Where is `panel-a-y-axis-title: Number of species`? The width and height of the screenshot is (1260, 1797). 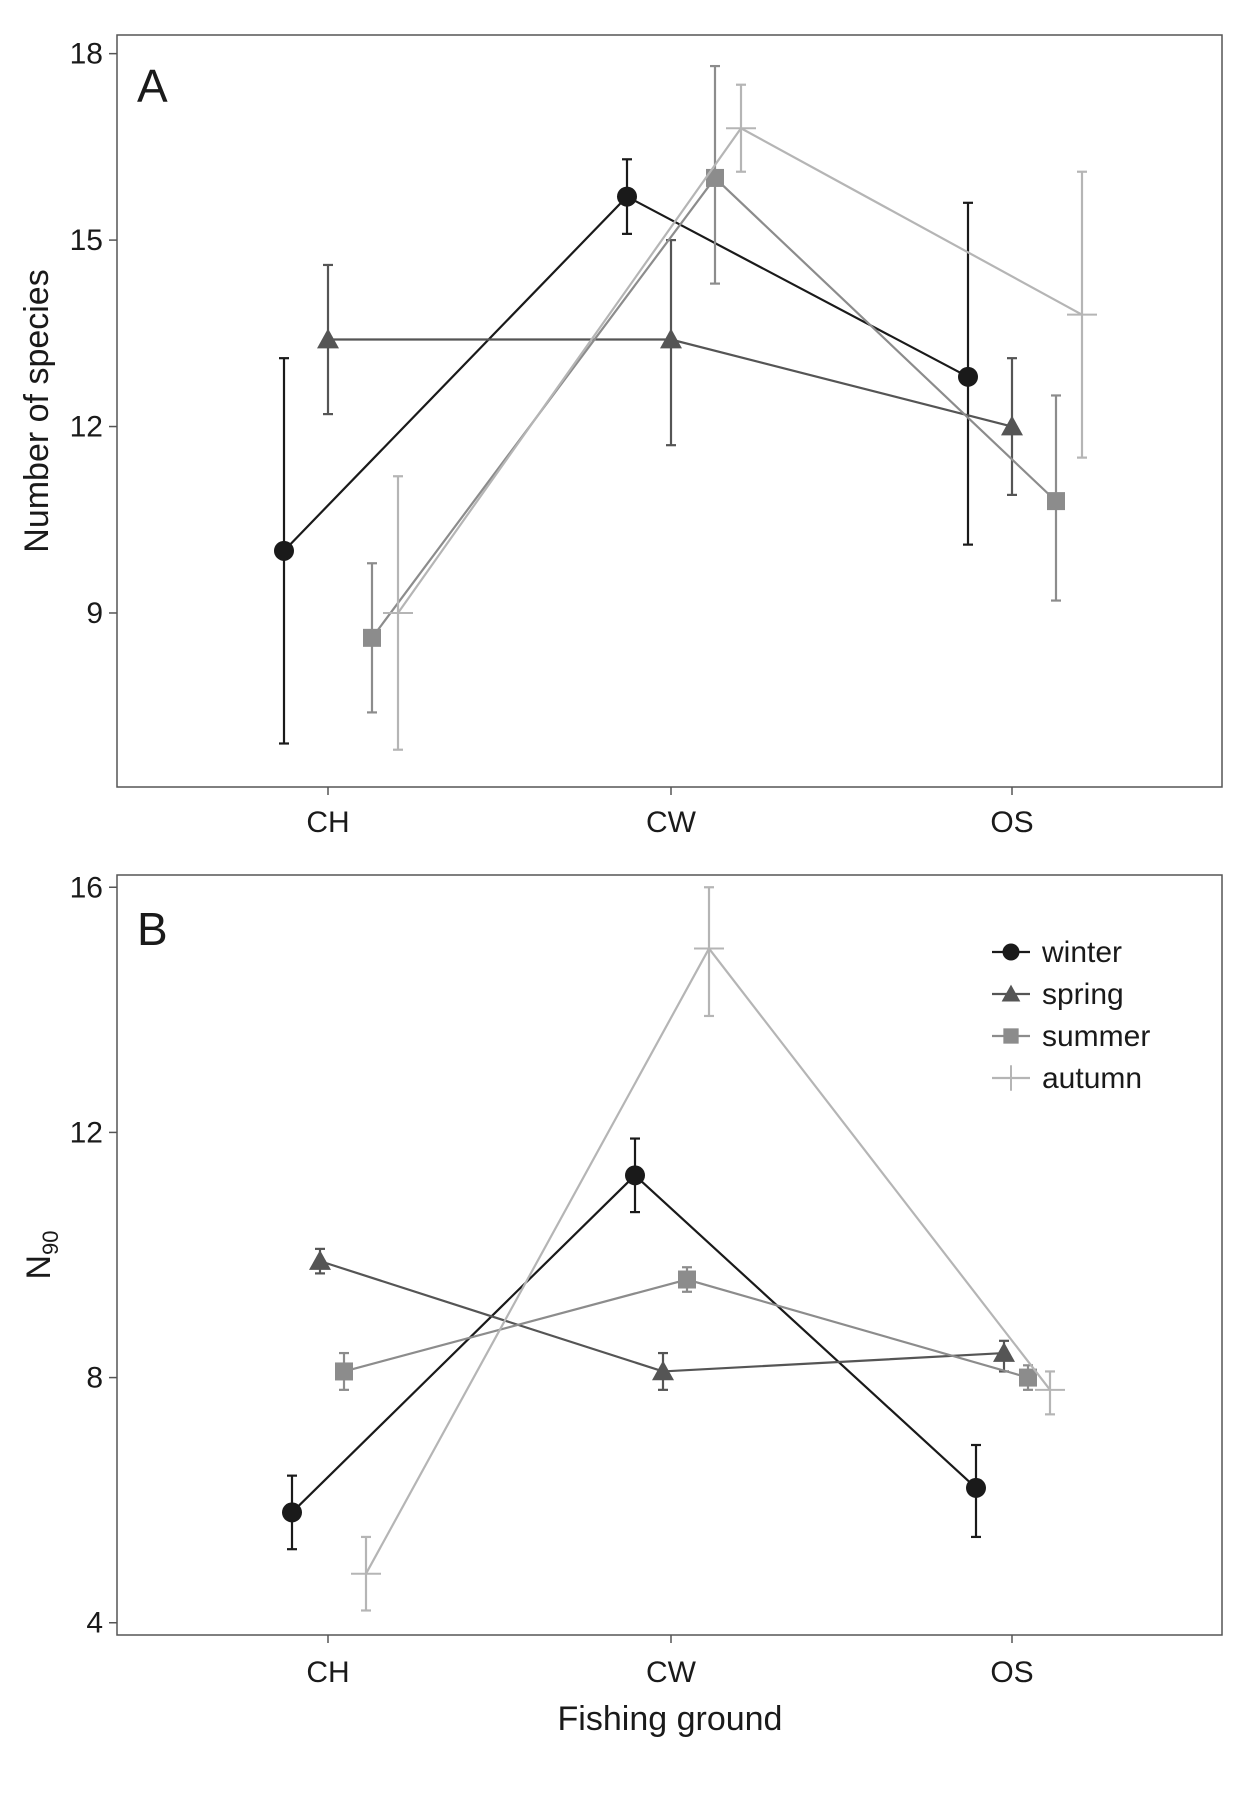 panel-a-y-axis-title: Number of species is located at coordinates (37, 410).